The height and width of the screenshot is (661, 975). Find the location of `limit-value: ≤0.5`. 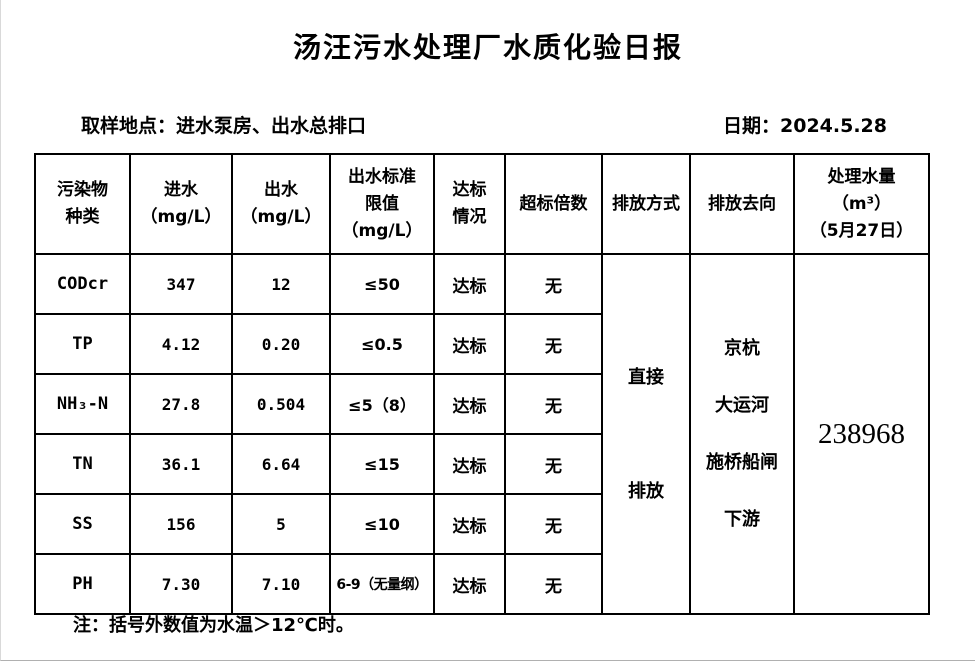

limit-value: ≤0.5 is located at coordinates (382, 344).